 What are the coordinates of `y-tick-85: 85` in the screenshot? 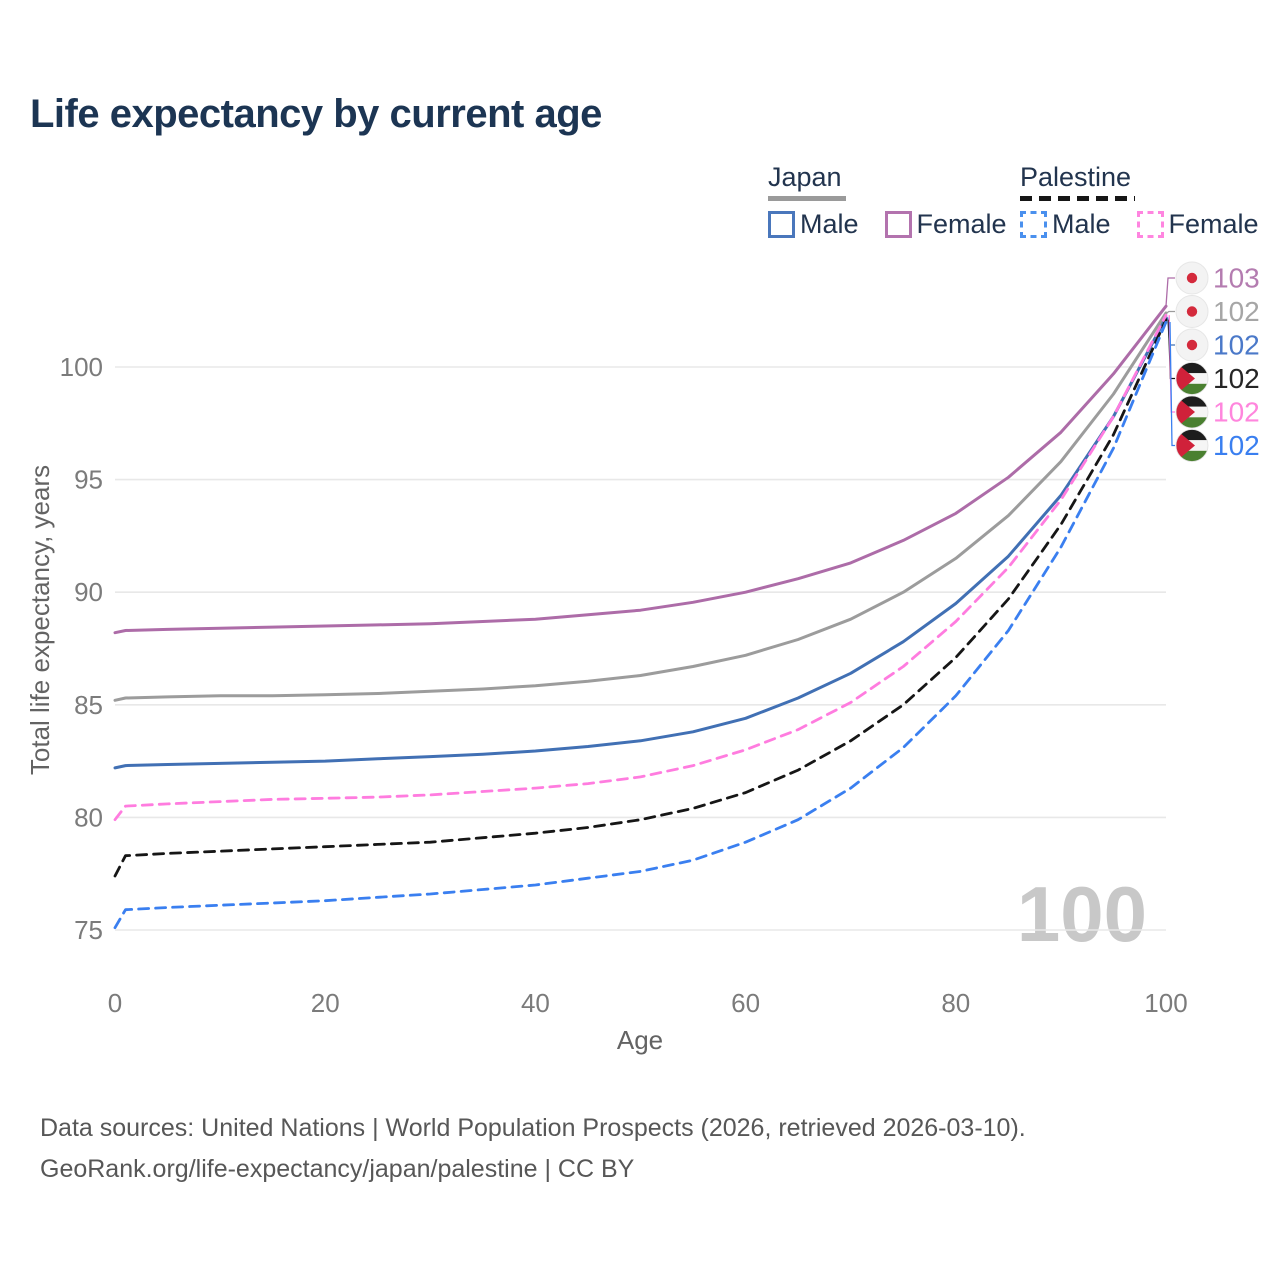 It's located at (88, 705).